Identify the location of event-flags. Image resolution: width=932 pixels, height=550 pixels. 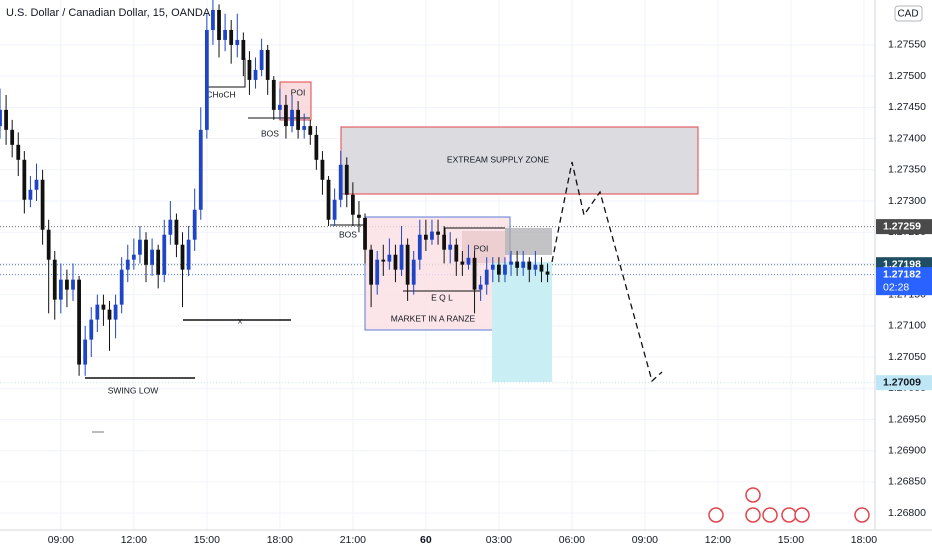
(789, 505).